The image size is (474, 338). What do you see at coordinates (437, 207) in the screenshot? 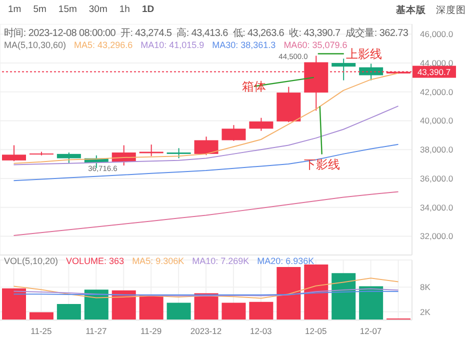
I see `y-tick-label: 34,000.0` at bounding box center [437, 207].